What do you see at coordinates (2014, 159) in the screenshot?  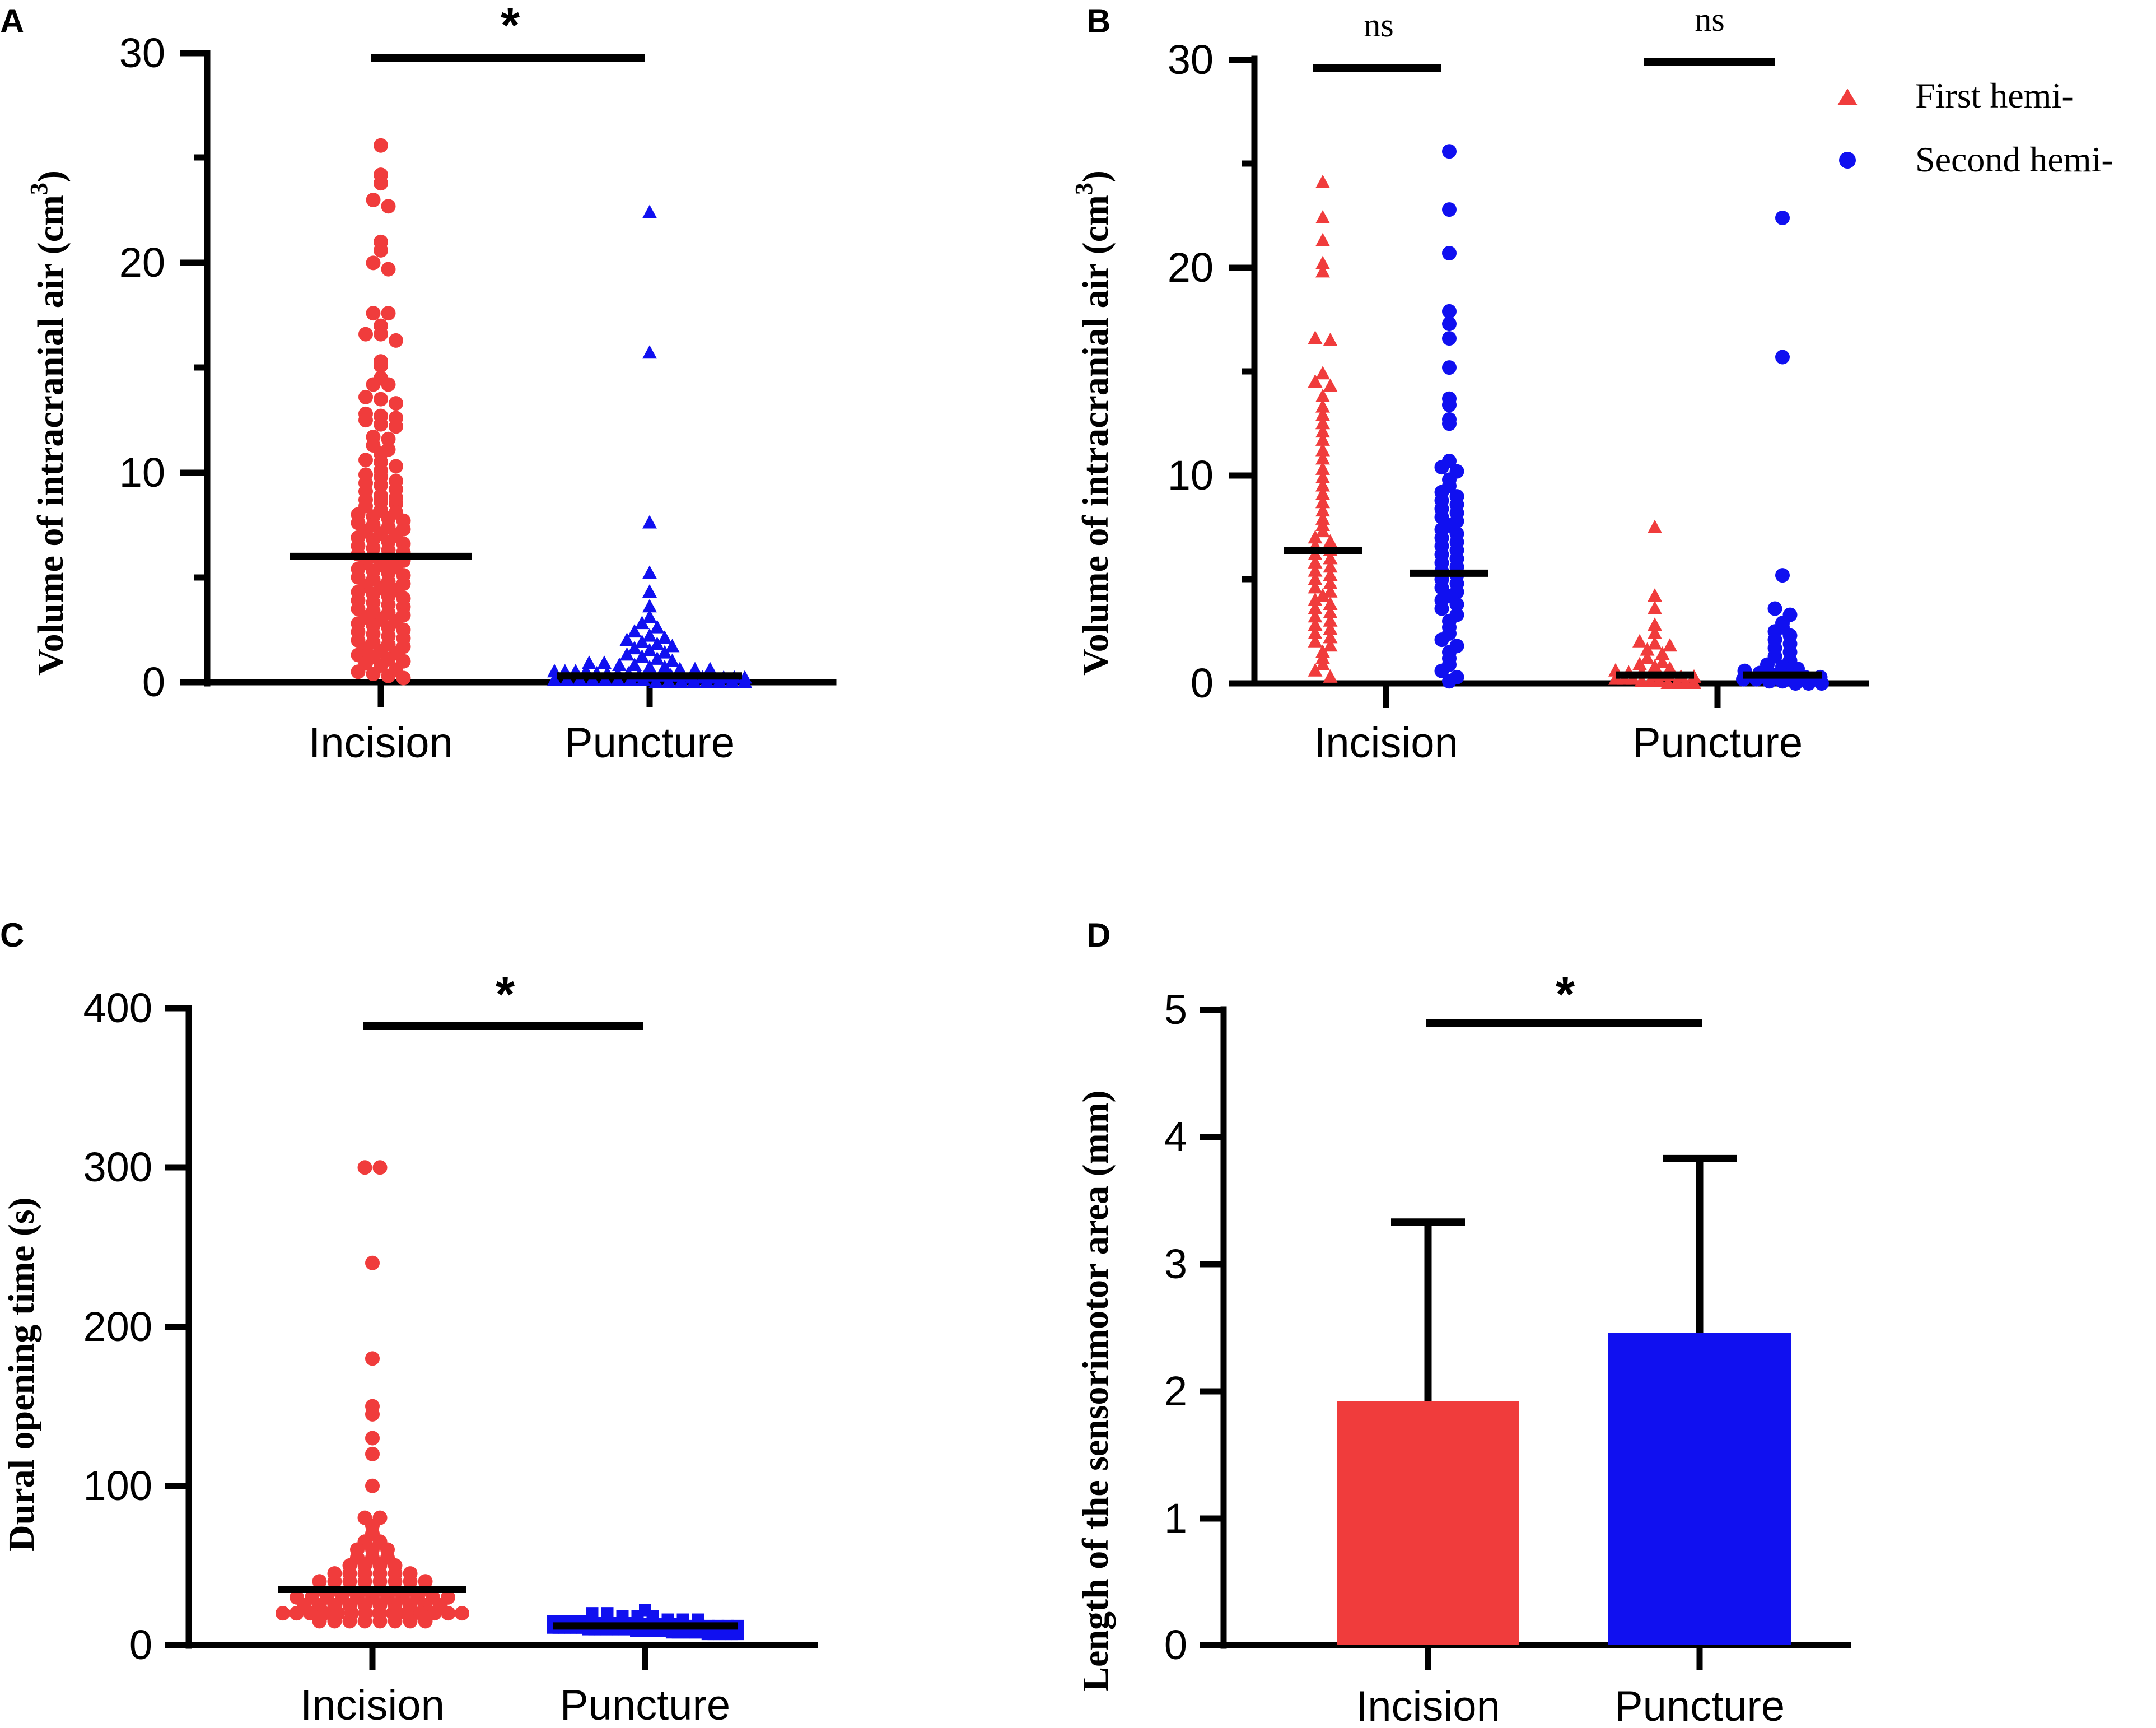 I see `legend-second-hemi-label: Second hemi-` at bounding box center [2014, 159].